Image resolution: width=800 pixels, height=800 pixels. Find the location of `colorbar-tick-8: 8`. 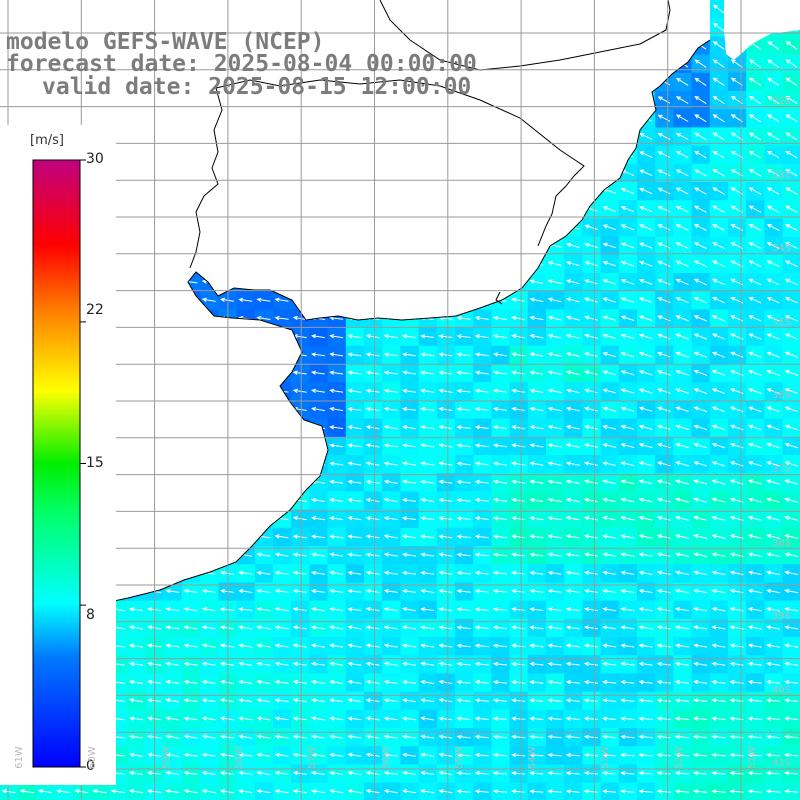

colorbar-tick-8: 8 is located at coordinates (90, 615).